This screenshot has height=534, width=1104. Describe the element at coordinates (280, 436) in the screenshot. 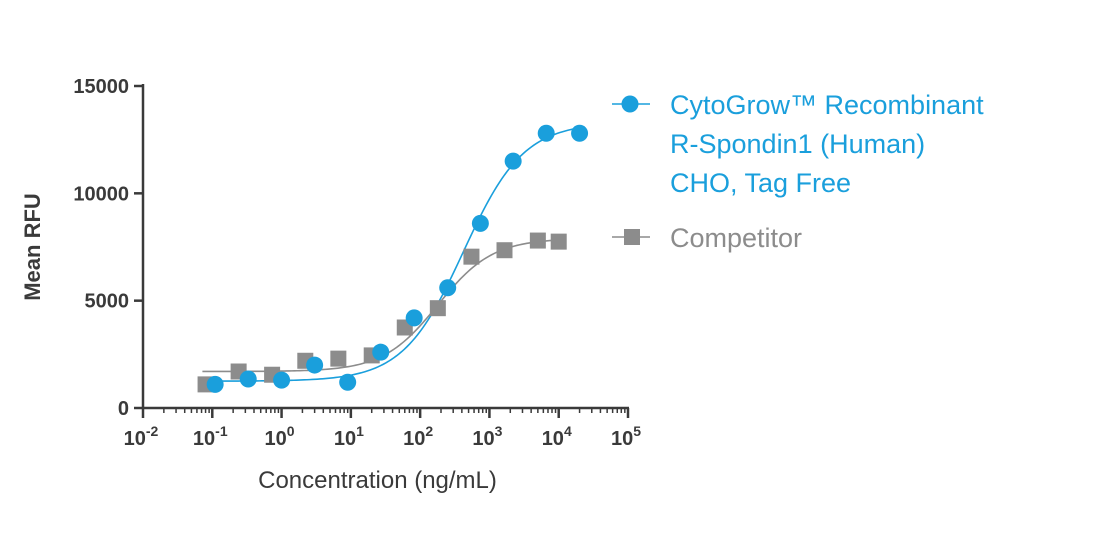

I see `x-tick-label: 10⁰` at that location.